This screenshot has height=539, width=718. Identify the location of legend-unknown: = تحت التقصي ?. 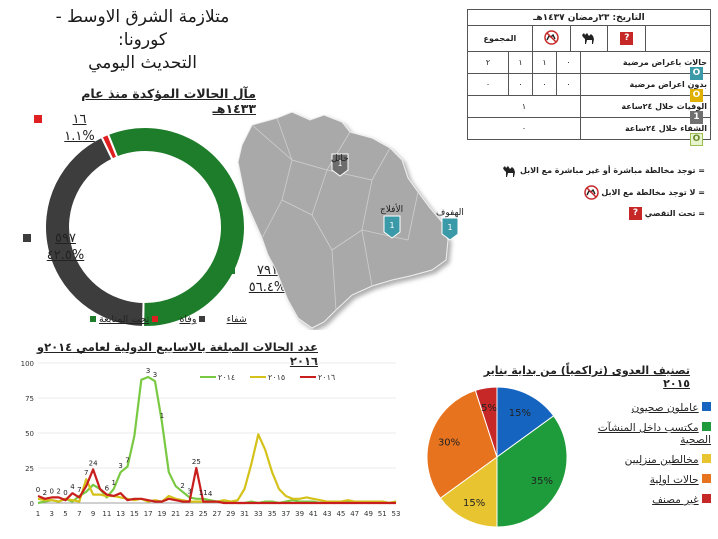
(587, 213).